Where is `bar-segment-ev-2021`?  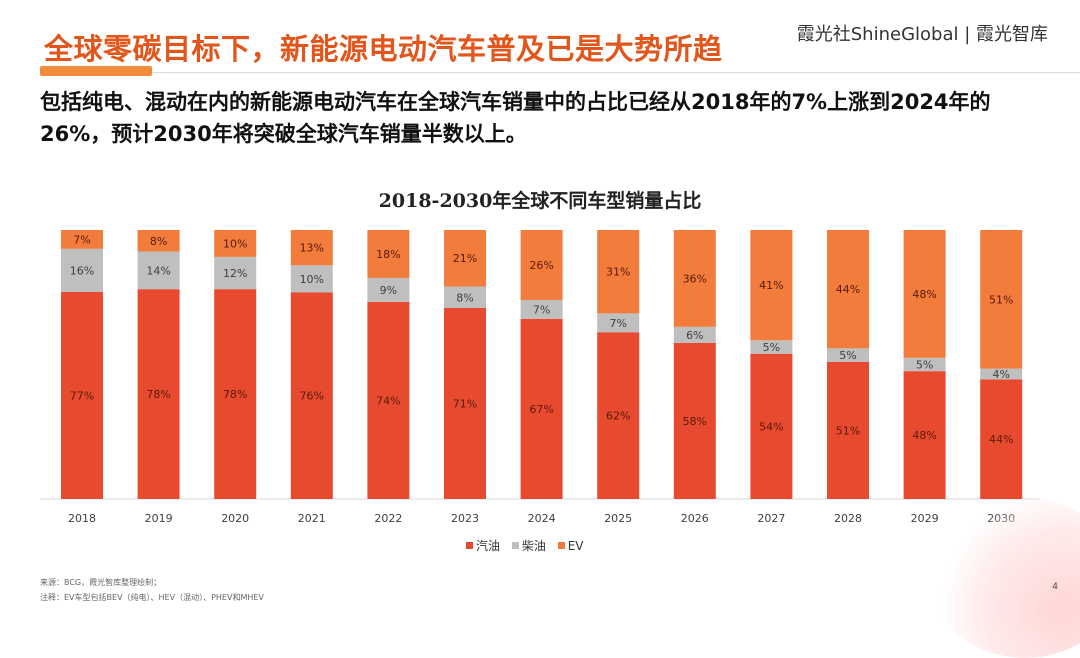 bar-segment-ev-2021 is located at coordinates (311, 248).